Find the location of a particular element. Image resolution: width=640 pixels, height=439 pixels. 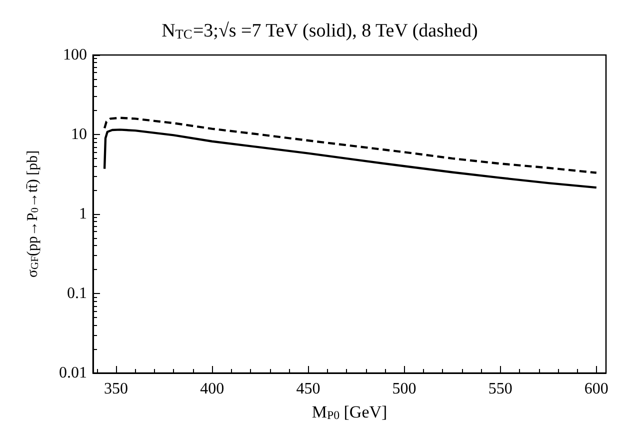

x-tick-label: 400 is located at coordinates (212, 389).